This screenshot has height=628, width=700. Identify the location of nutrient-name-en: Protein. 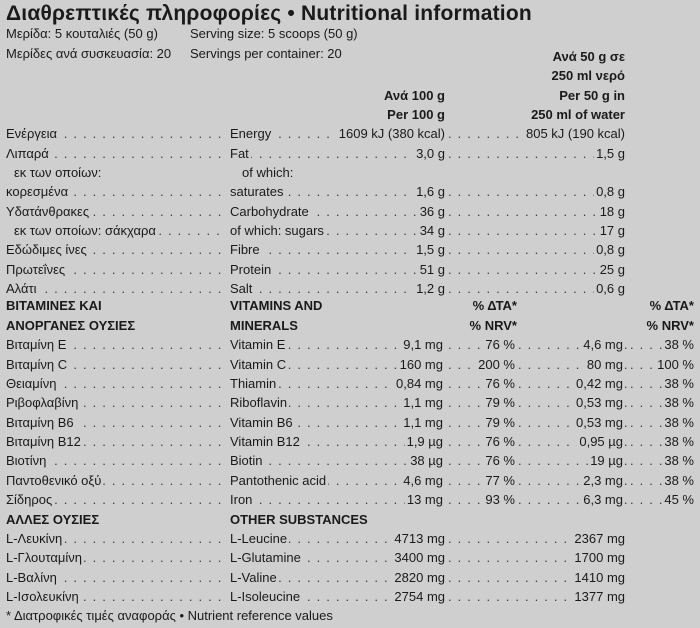
(252, 270).